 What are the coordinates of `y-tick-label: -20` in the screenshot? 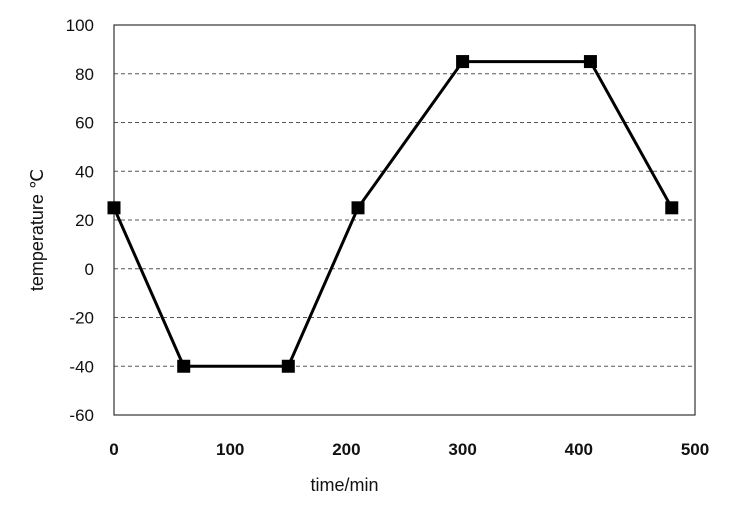 It's located at (81, 318).